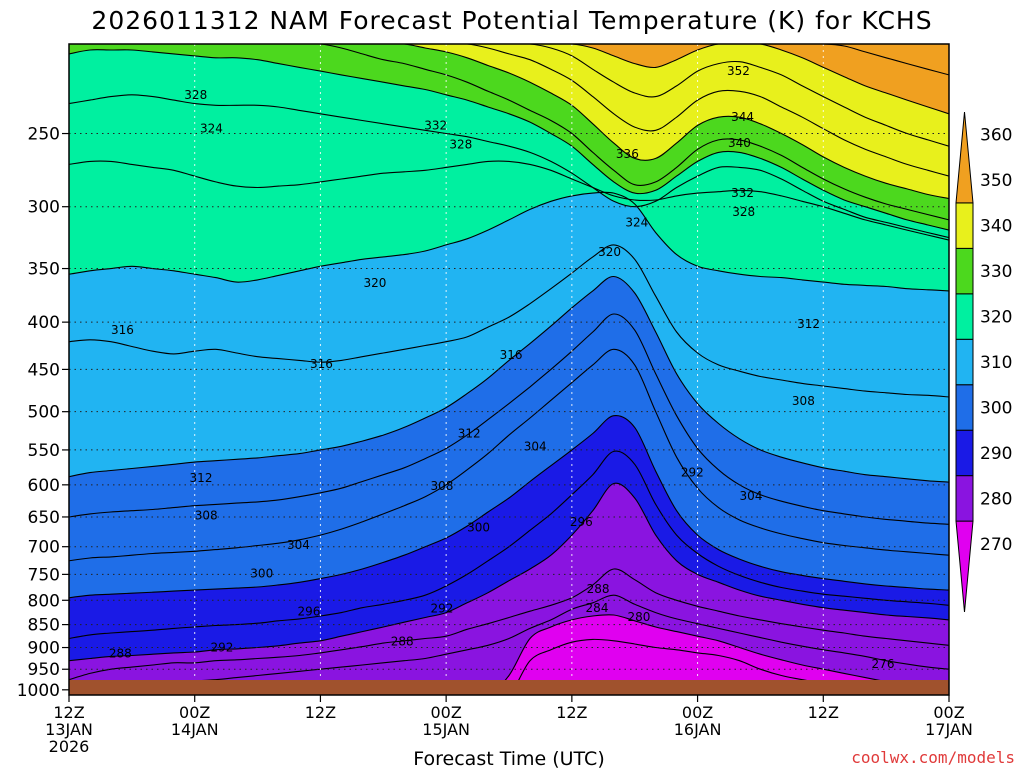 The image size is (1024, 768). Describe the element at coordinates (996, 454) in the screenshot. I see `colorbar-tick-290: 290` at that location.